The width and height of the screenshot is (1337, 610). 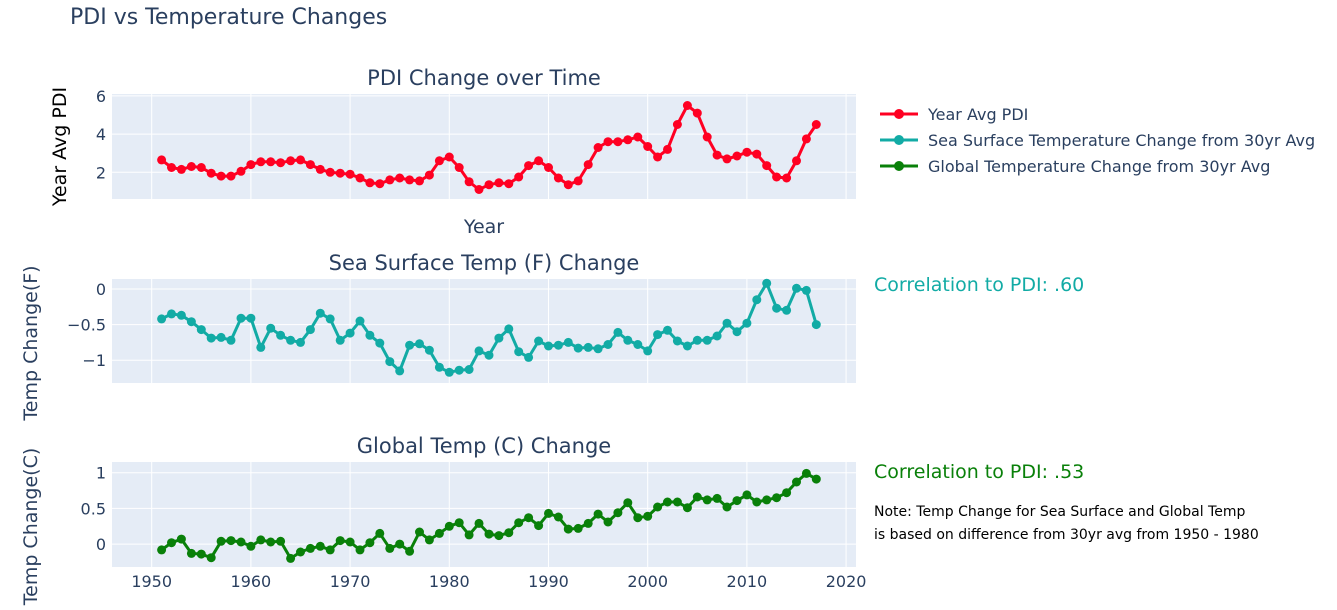 What do you see at coordinates (899, 114) in the screenshot?
I see `legend-marker-pdi` at bounding box center [899, 114].